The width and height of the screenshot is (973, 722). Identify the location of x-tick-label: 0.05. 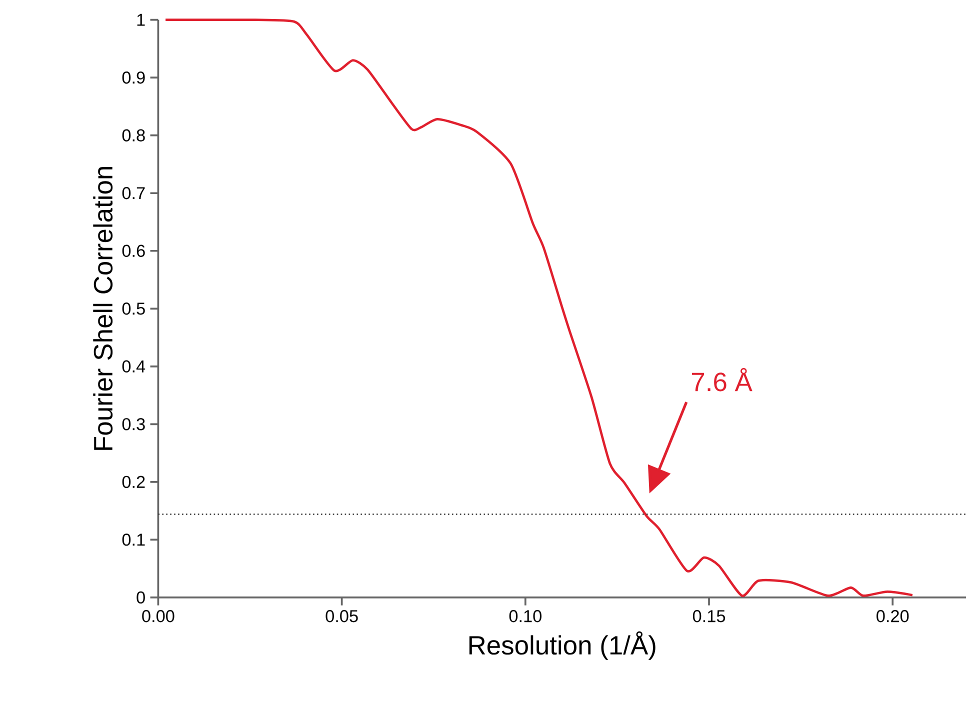
(342, 616).